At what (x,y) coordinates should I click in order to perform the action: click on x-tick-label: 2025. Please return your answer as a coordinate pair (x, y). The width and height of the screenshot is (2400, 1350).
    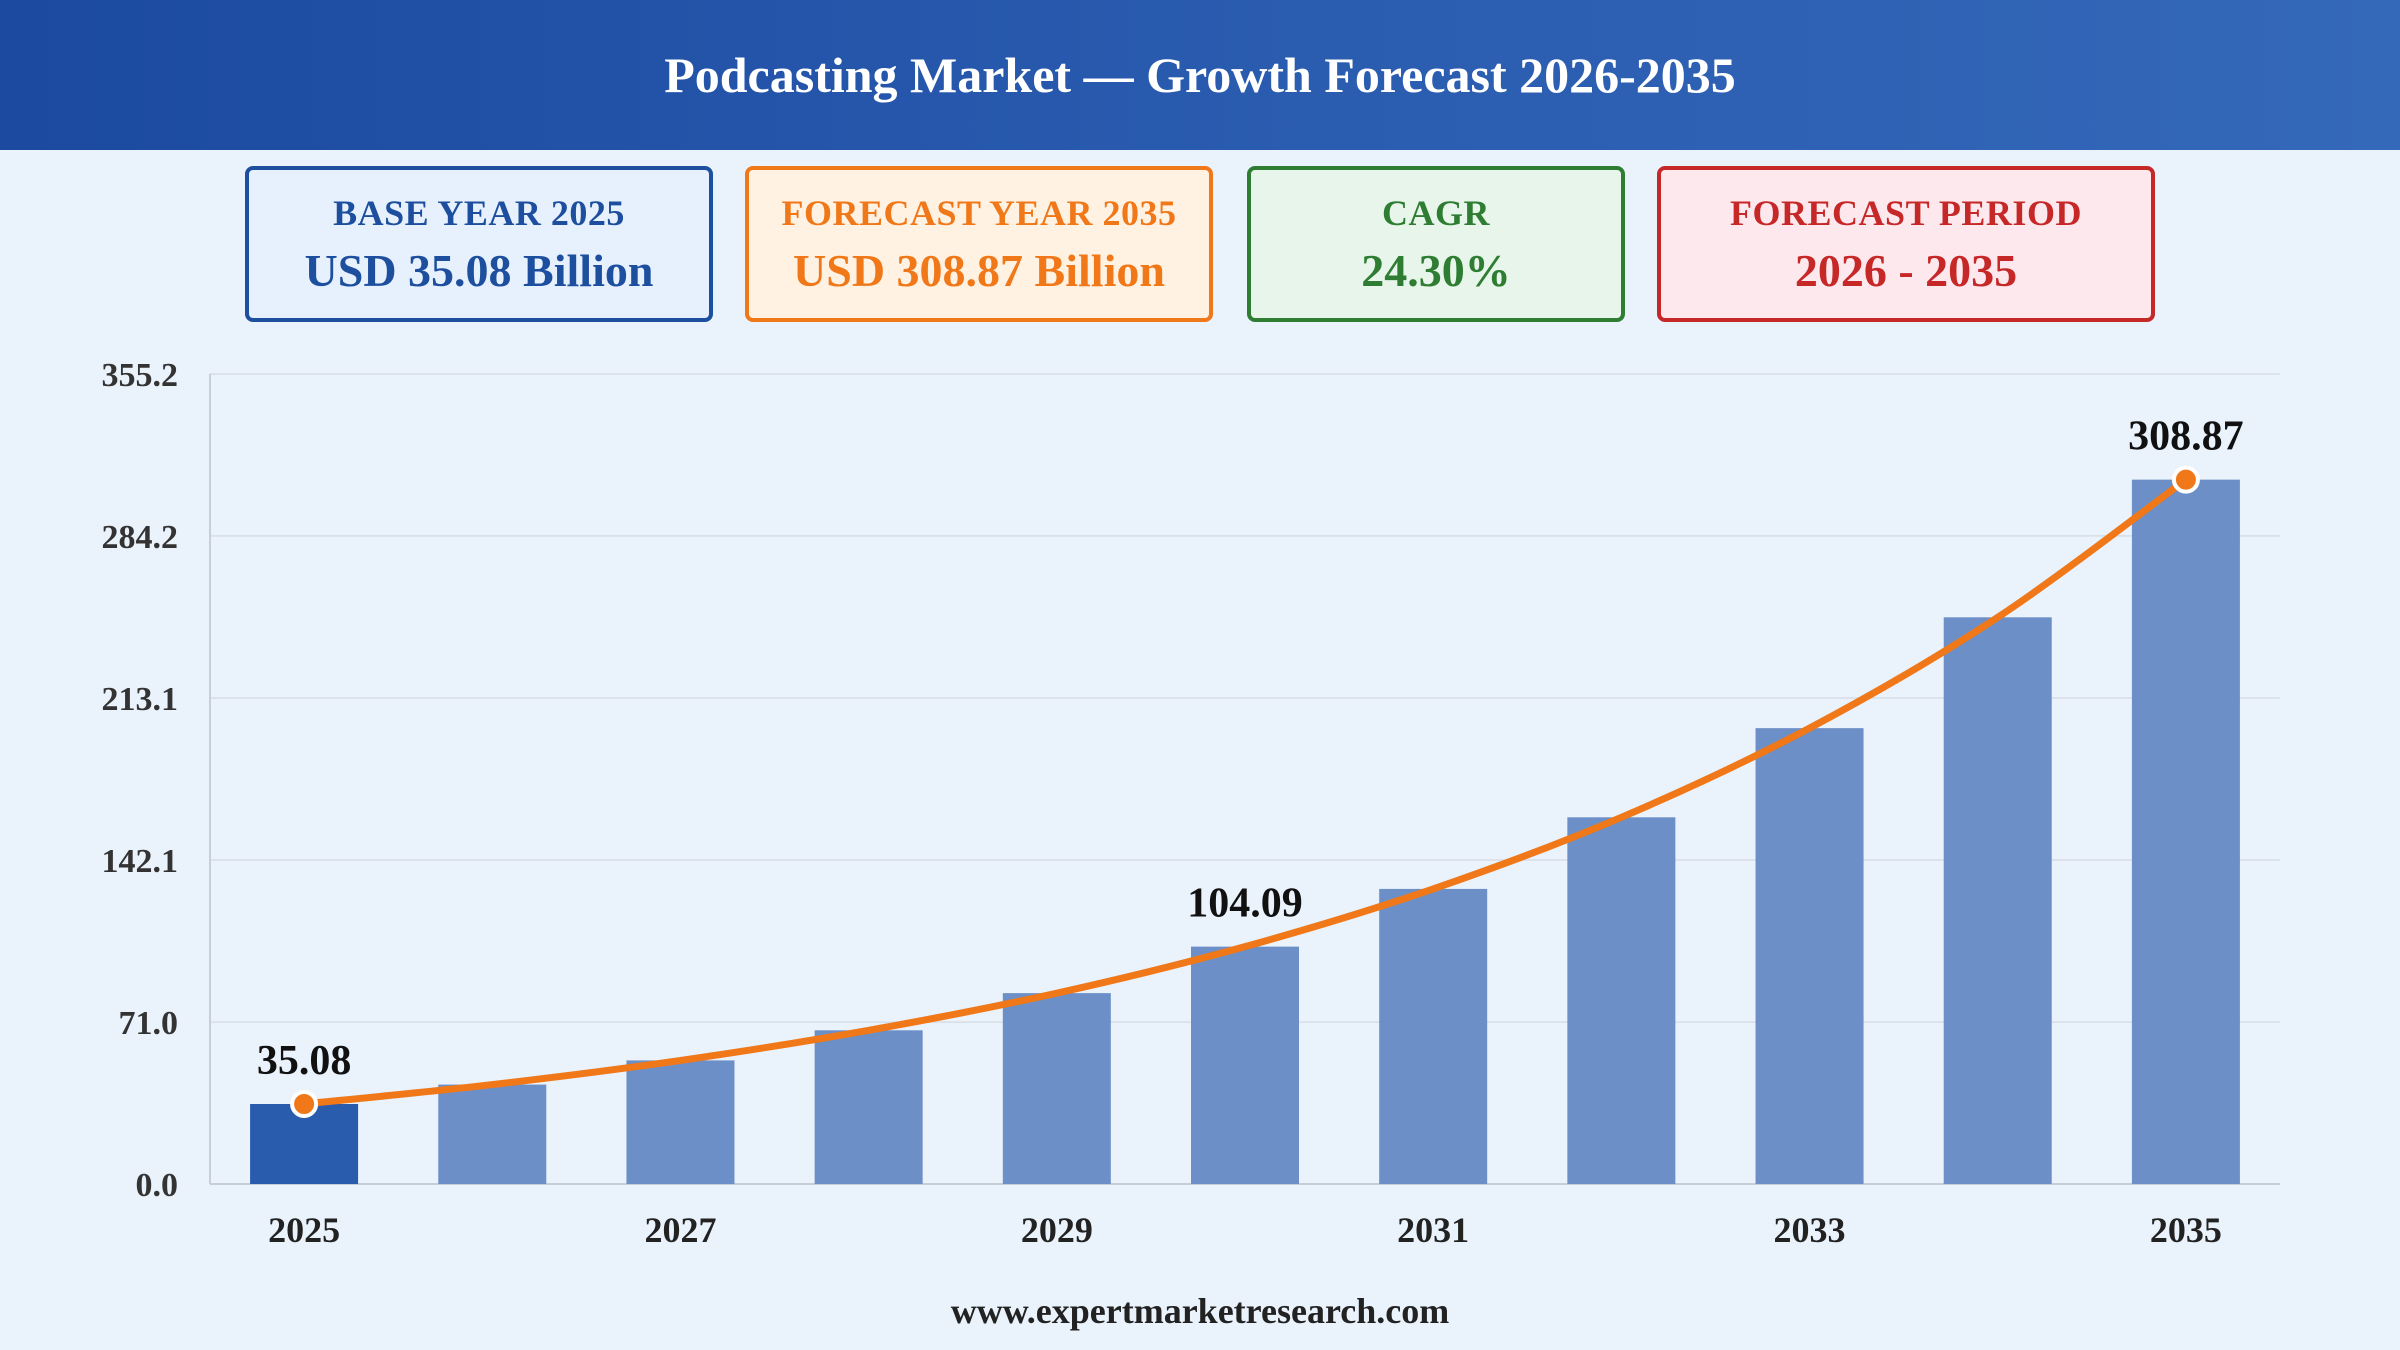
    Looking at the image, I should click on (304, 1230).